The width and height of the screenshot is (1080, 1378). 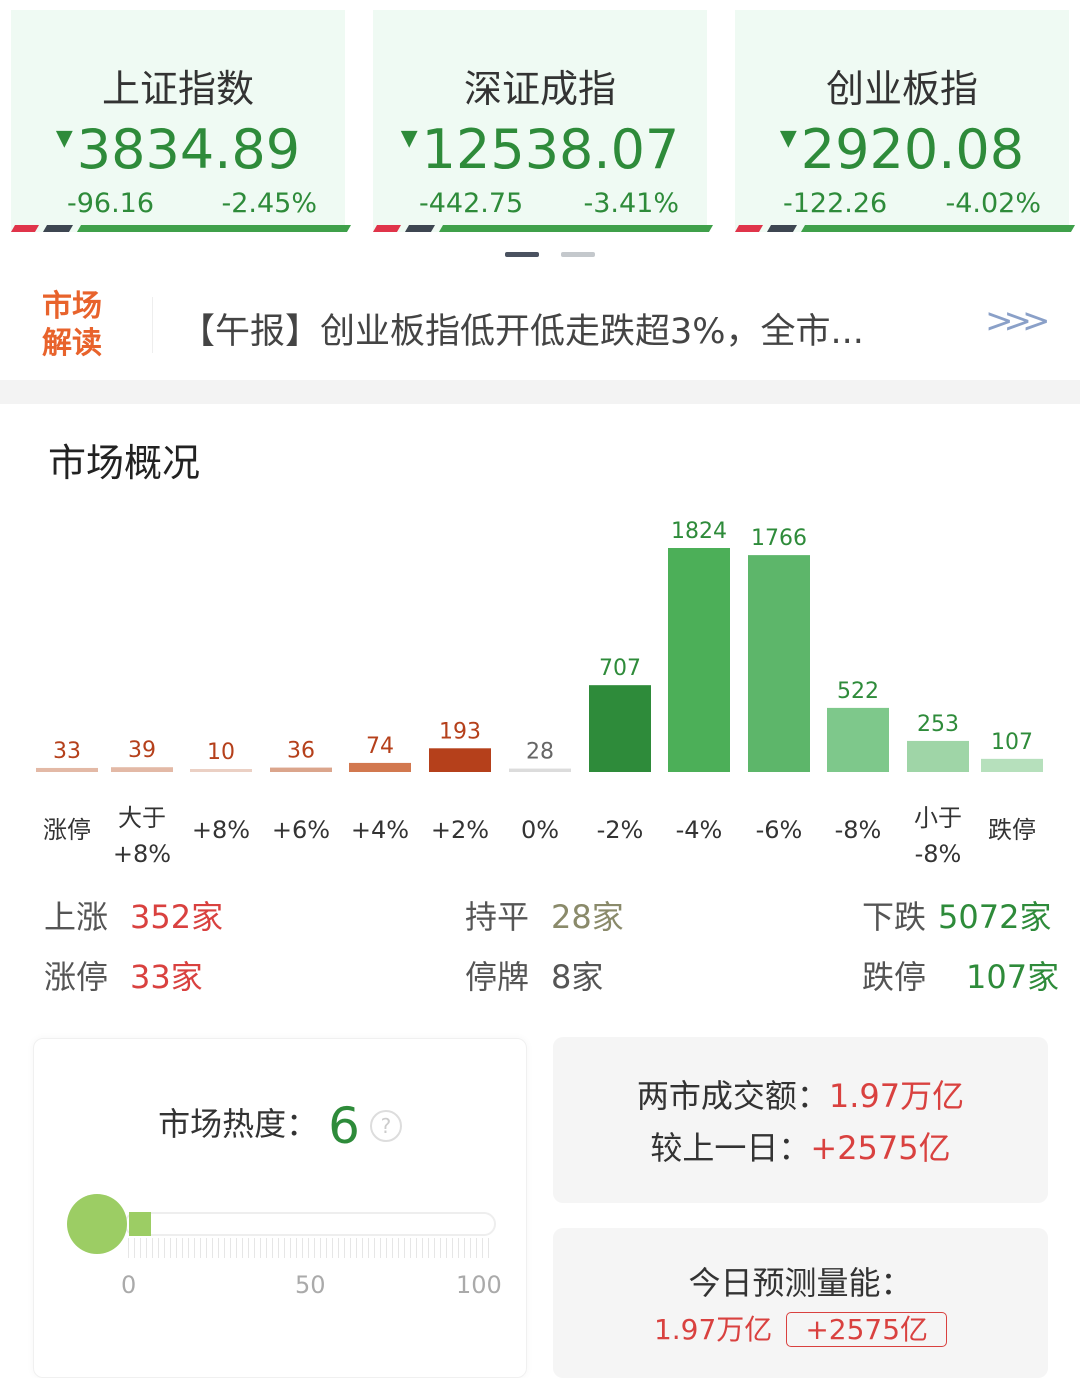 I want to click on stat-value: 8家, so click(x=577, y=977).